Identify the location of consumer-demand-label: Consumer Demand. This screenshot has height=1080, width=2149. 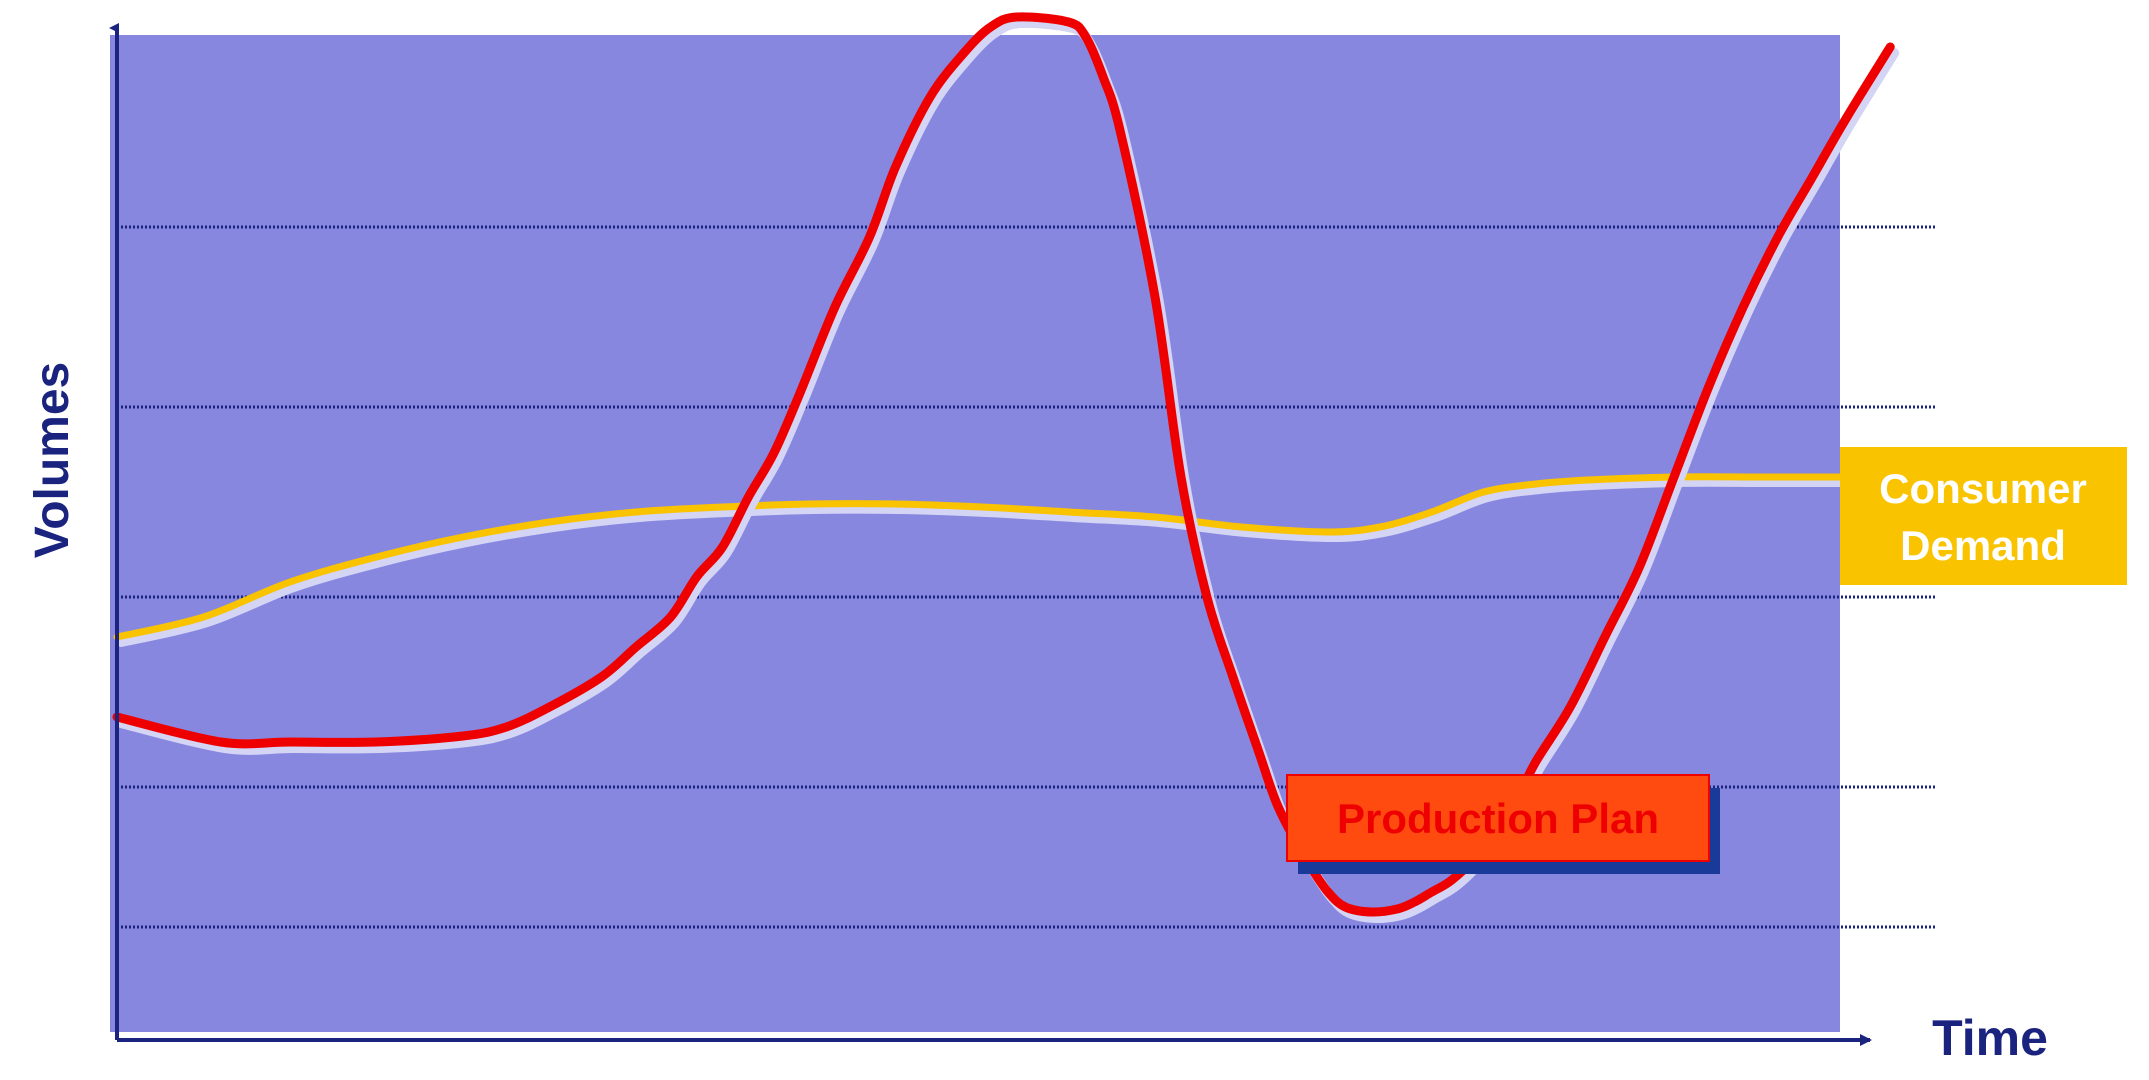
(1983, 516).